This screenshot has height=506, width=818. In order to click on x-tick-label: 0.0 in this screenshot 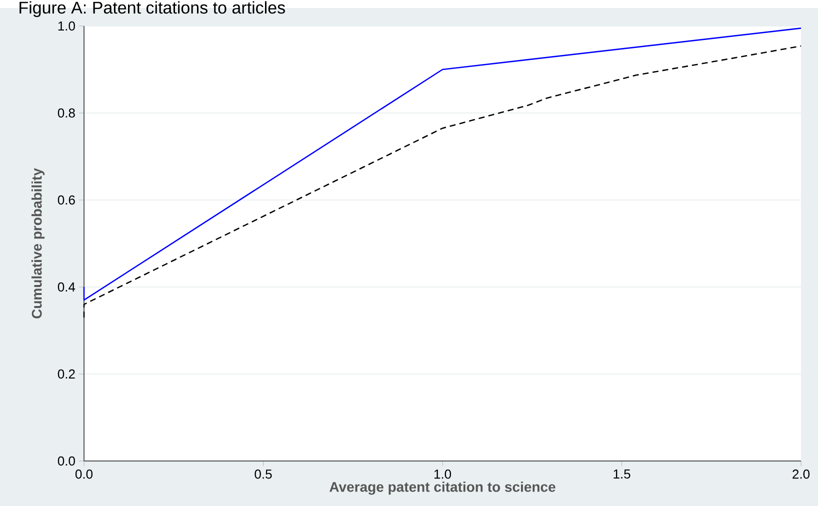, I will do `click(84, 474)`.